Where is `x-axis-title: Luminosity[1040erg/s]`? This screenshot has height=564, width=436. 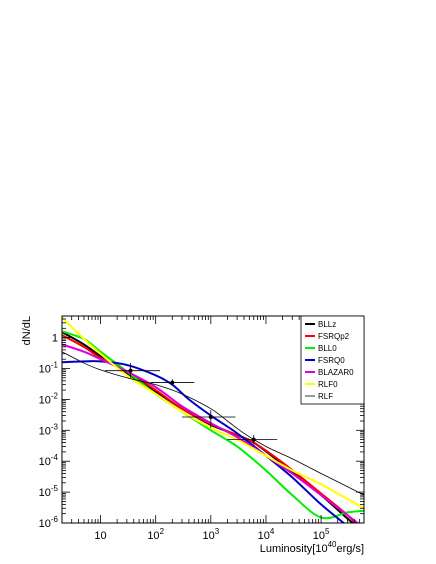 x-axis-title: Luminosity[1040erg/s] is located at coordinates (312, 547).